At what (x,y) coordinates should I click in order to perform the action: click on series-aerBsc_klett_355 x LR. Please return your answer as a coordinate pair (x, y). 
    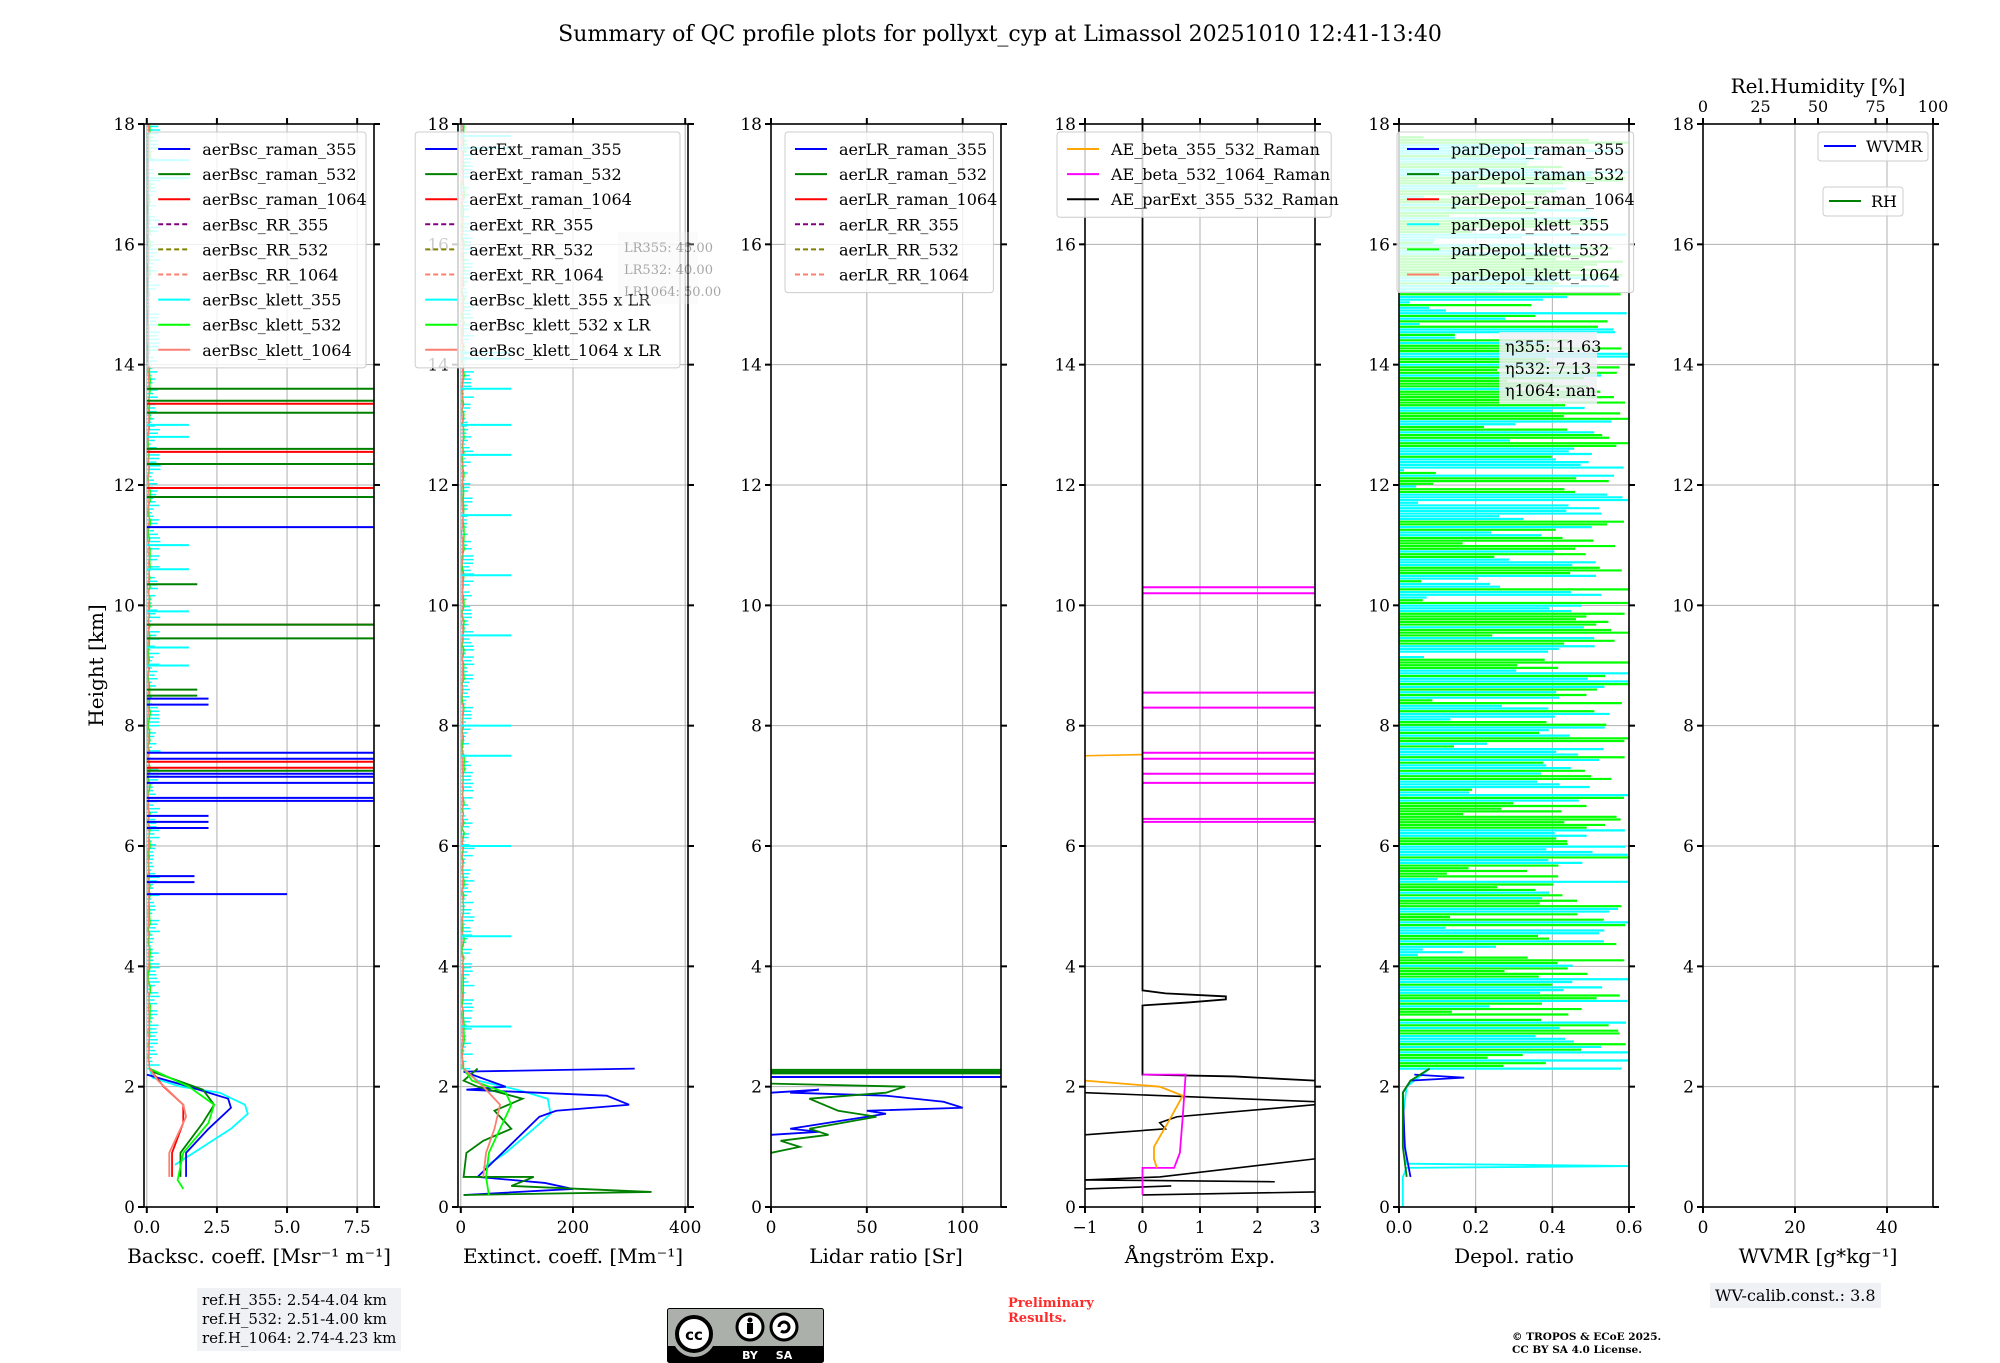
    Looking at the image, I should click on (507, 1118).